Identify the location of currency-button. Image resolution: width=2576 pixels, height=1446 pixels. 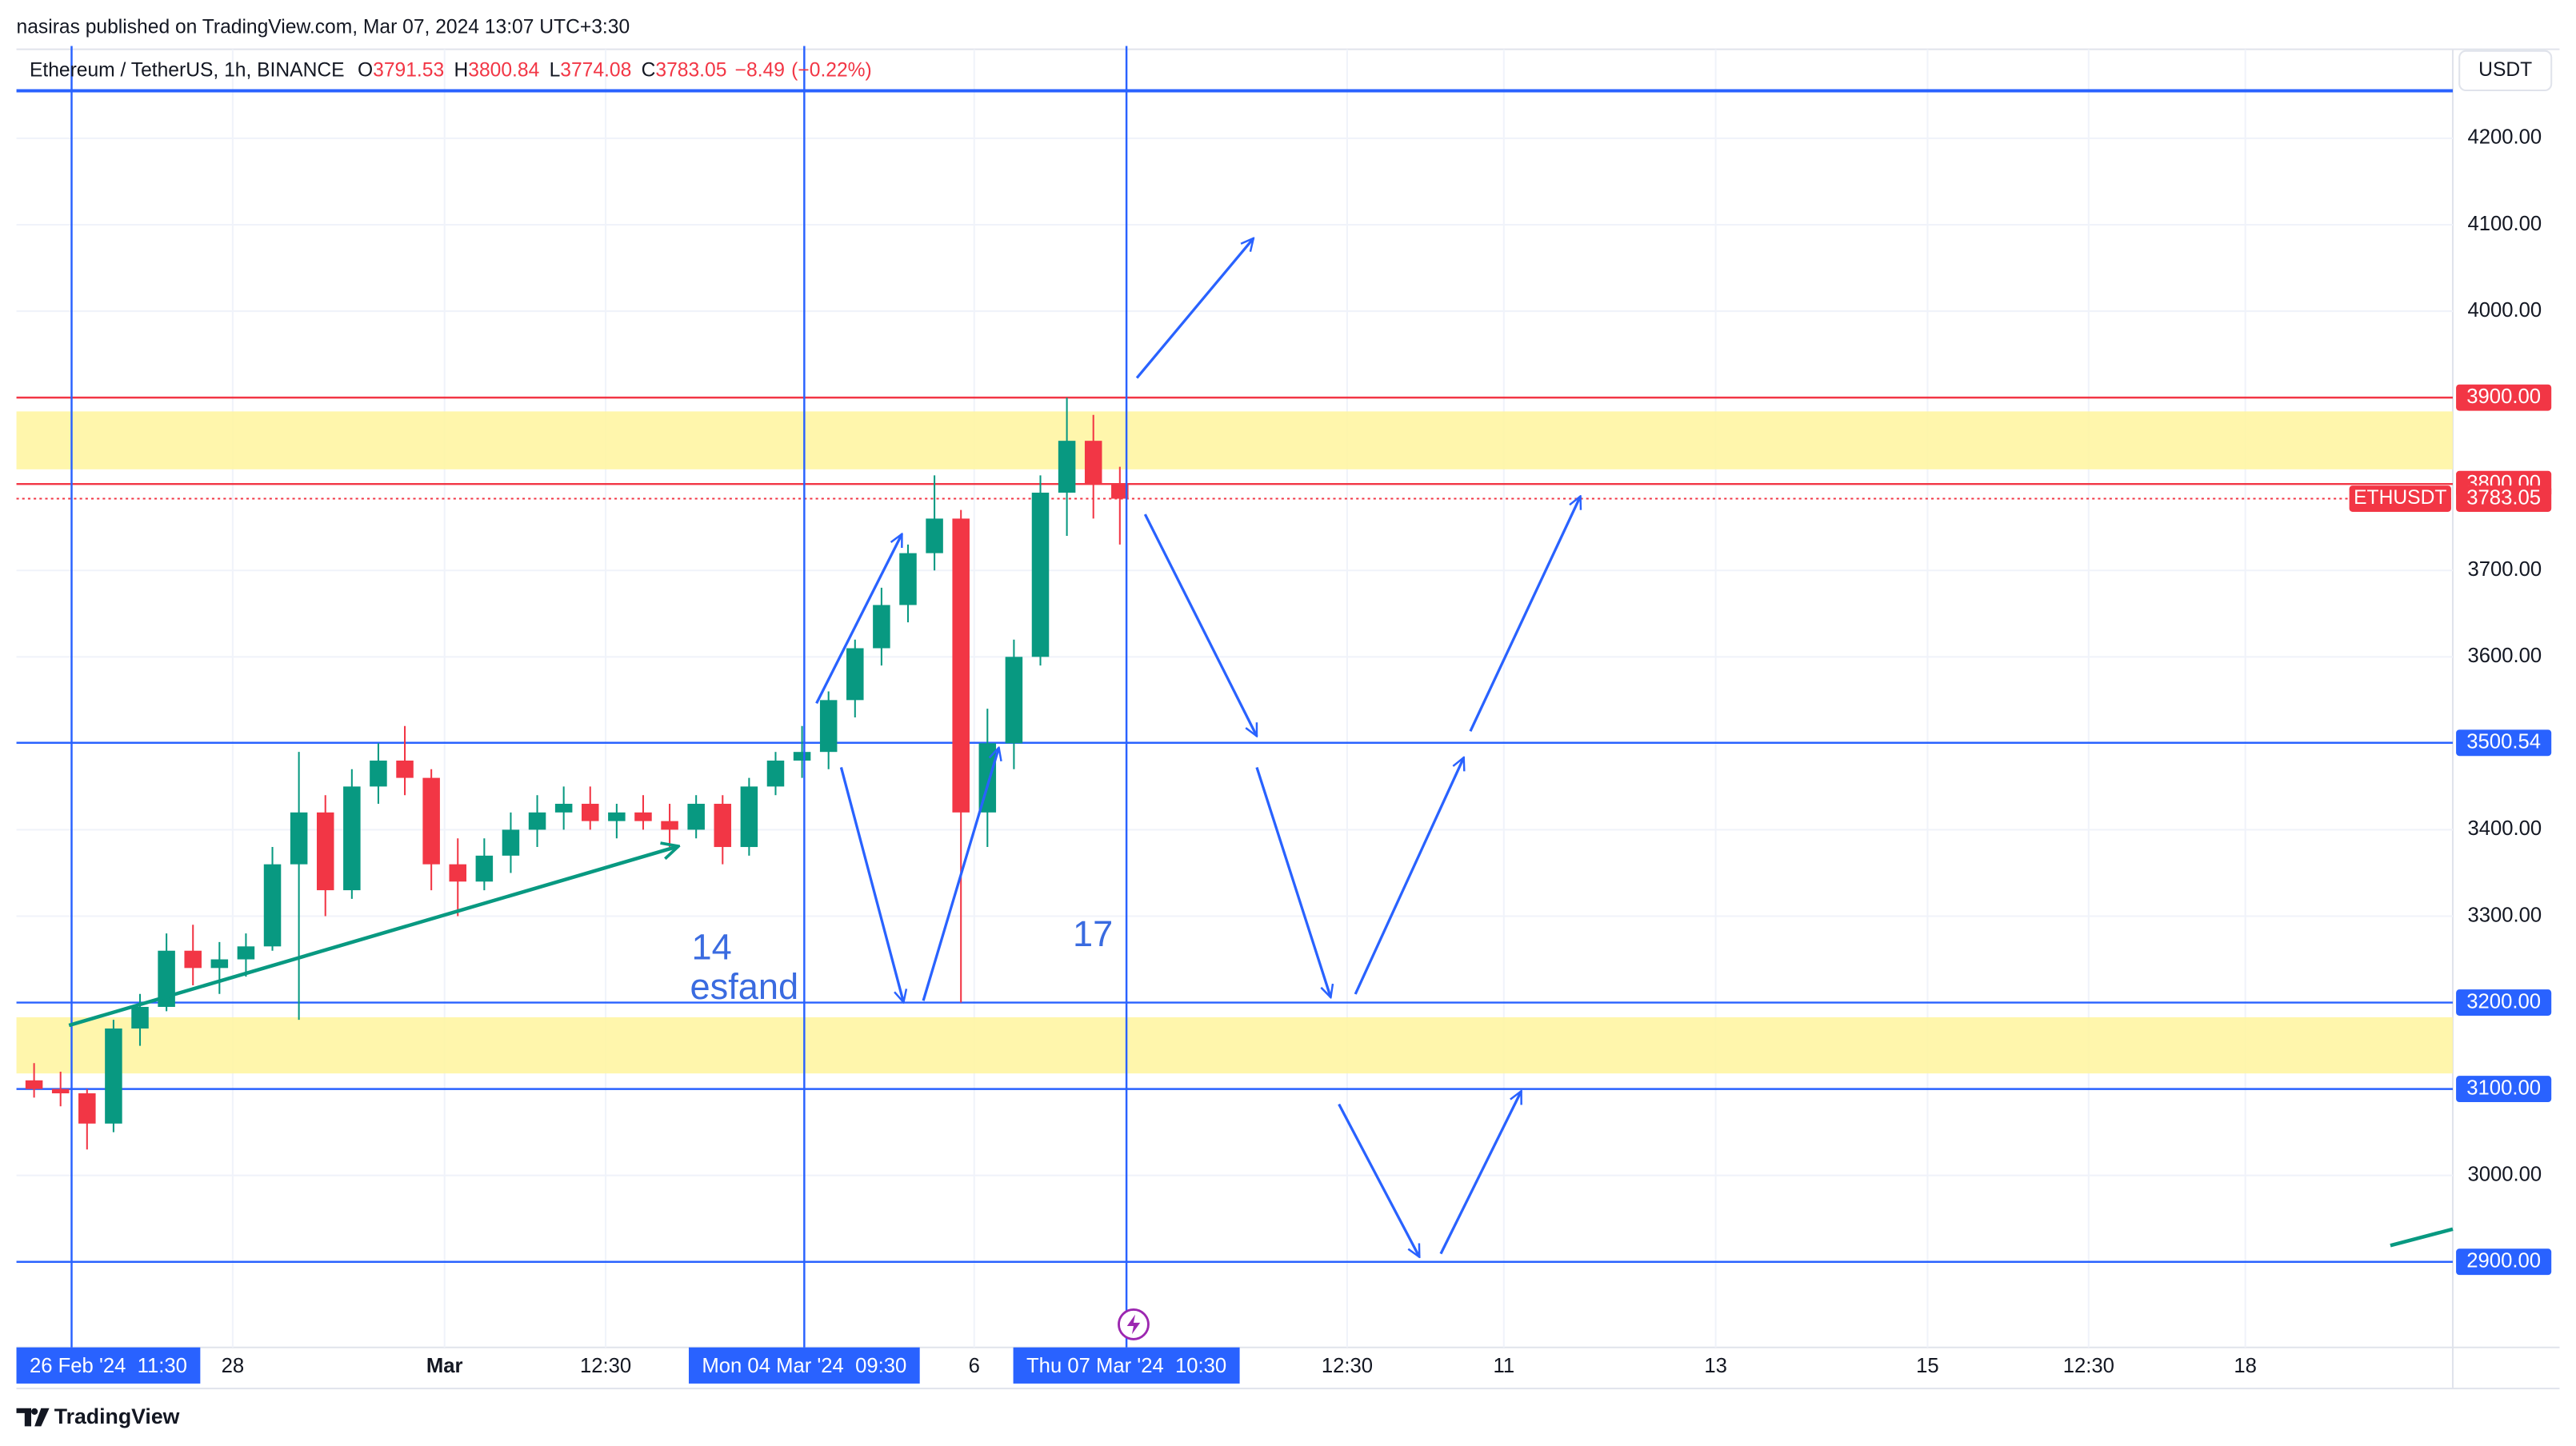
(2505, 71).